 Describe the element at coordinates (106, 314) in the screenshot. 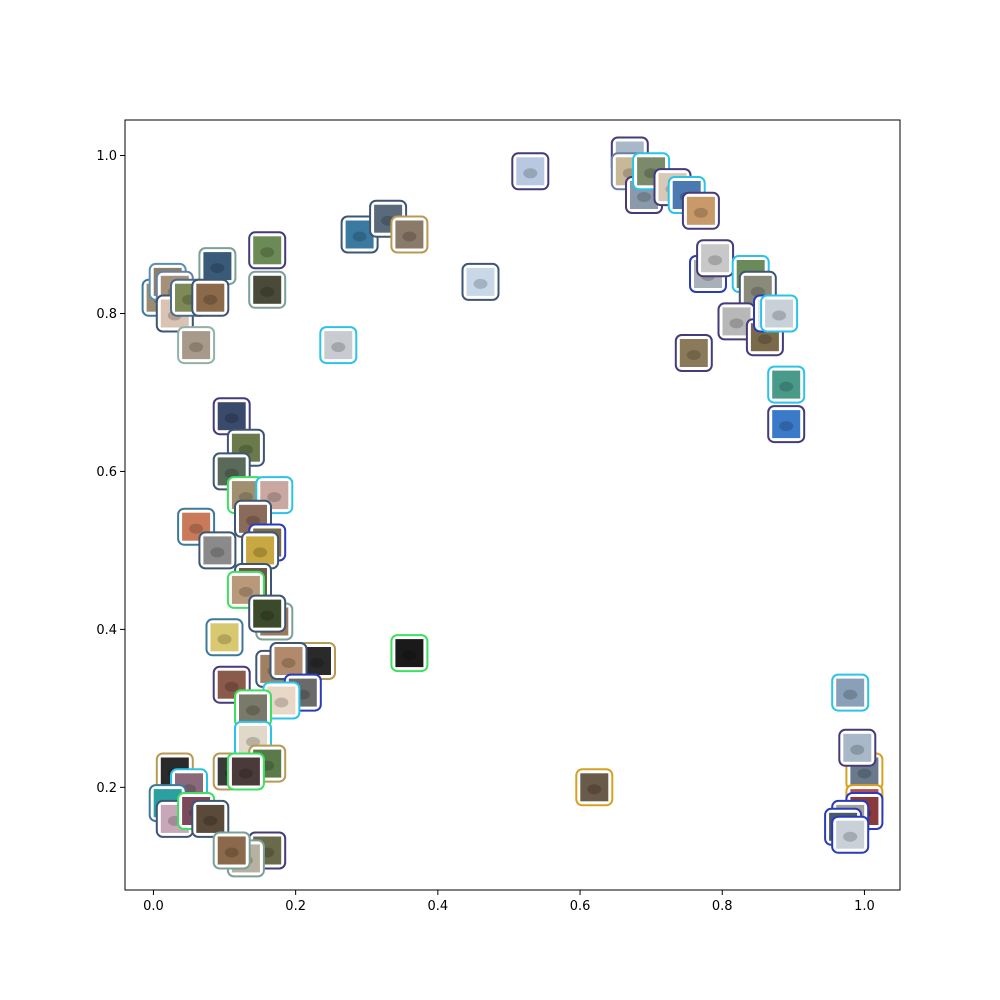

I see `y-tick-label: 0.8` at that location.